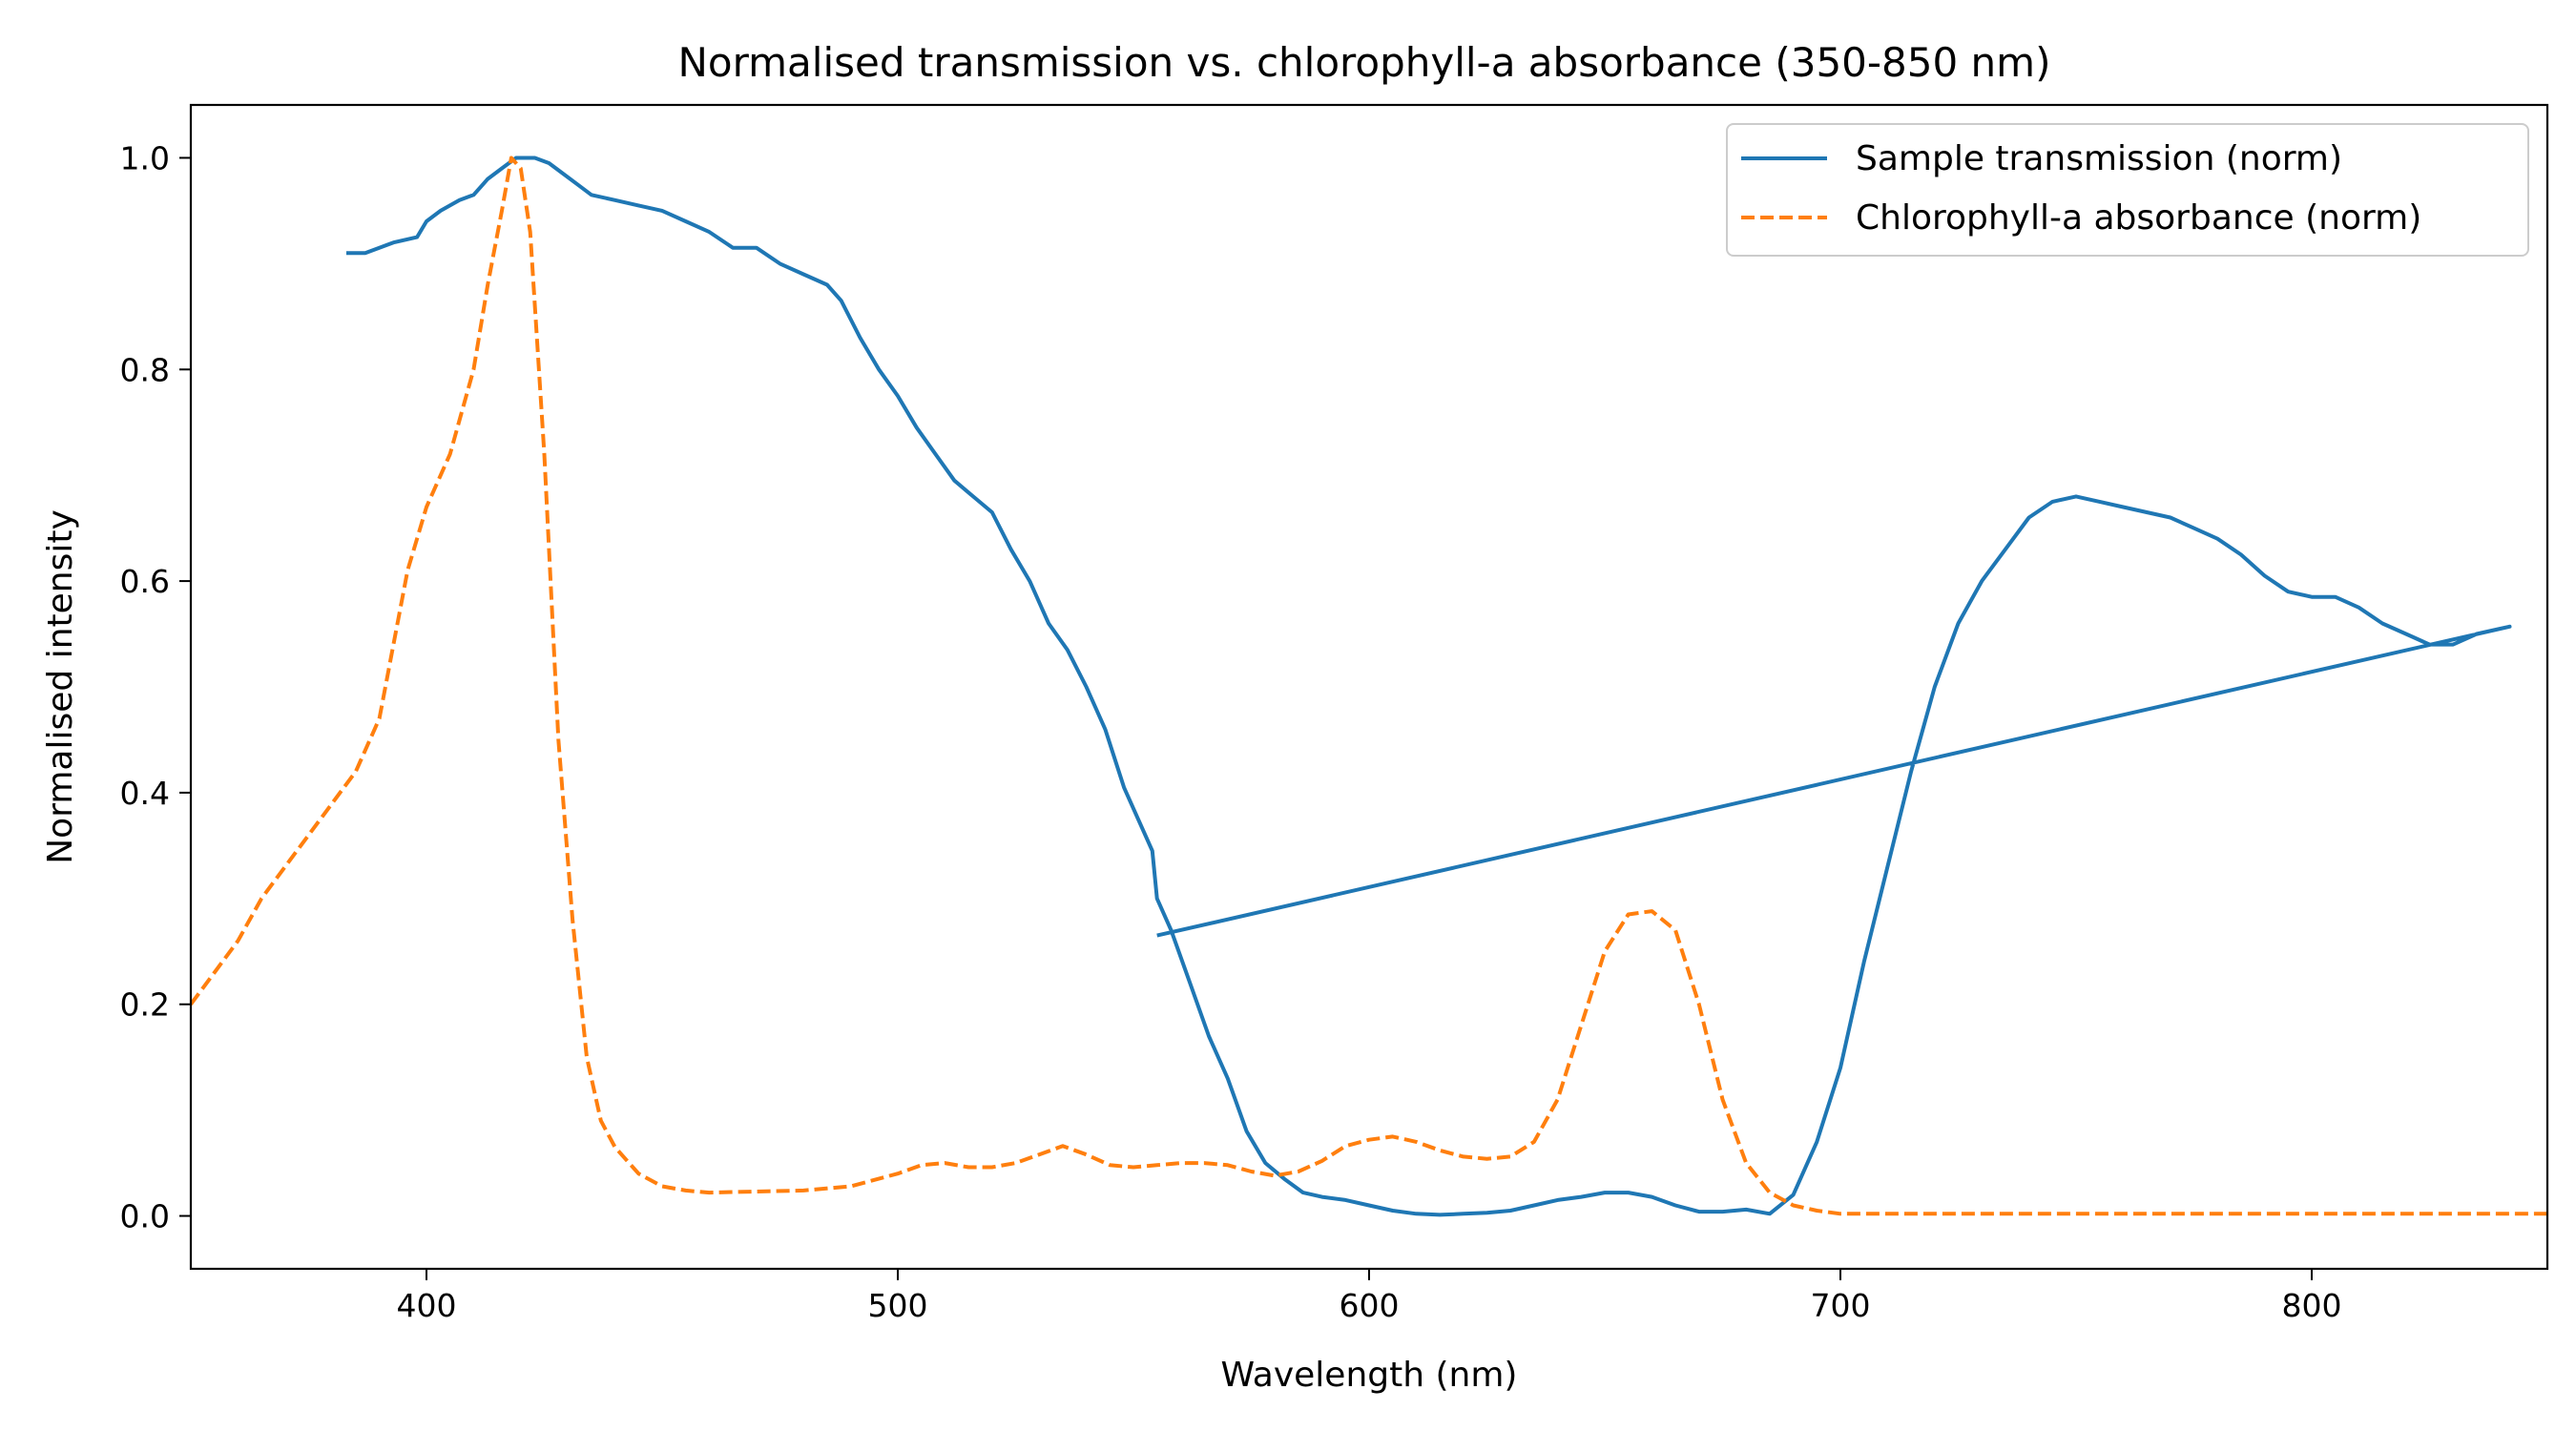 The height and width of the screenshot is (1431, 2576). What do you see at coordinates (2312, 1305) in the screenshot?
I see `x-tick-label: 800` at bounding box center [2312, 1305].